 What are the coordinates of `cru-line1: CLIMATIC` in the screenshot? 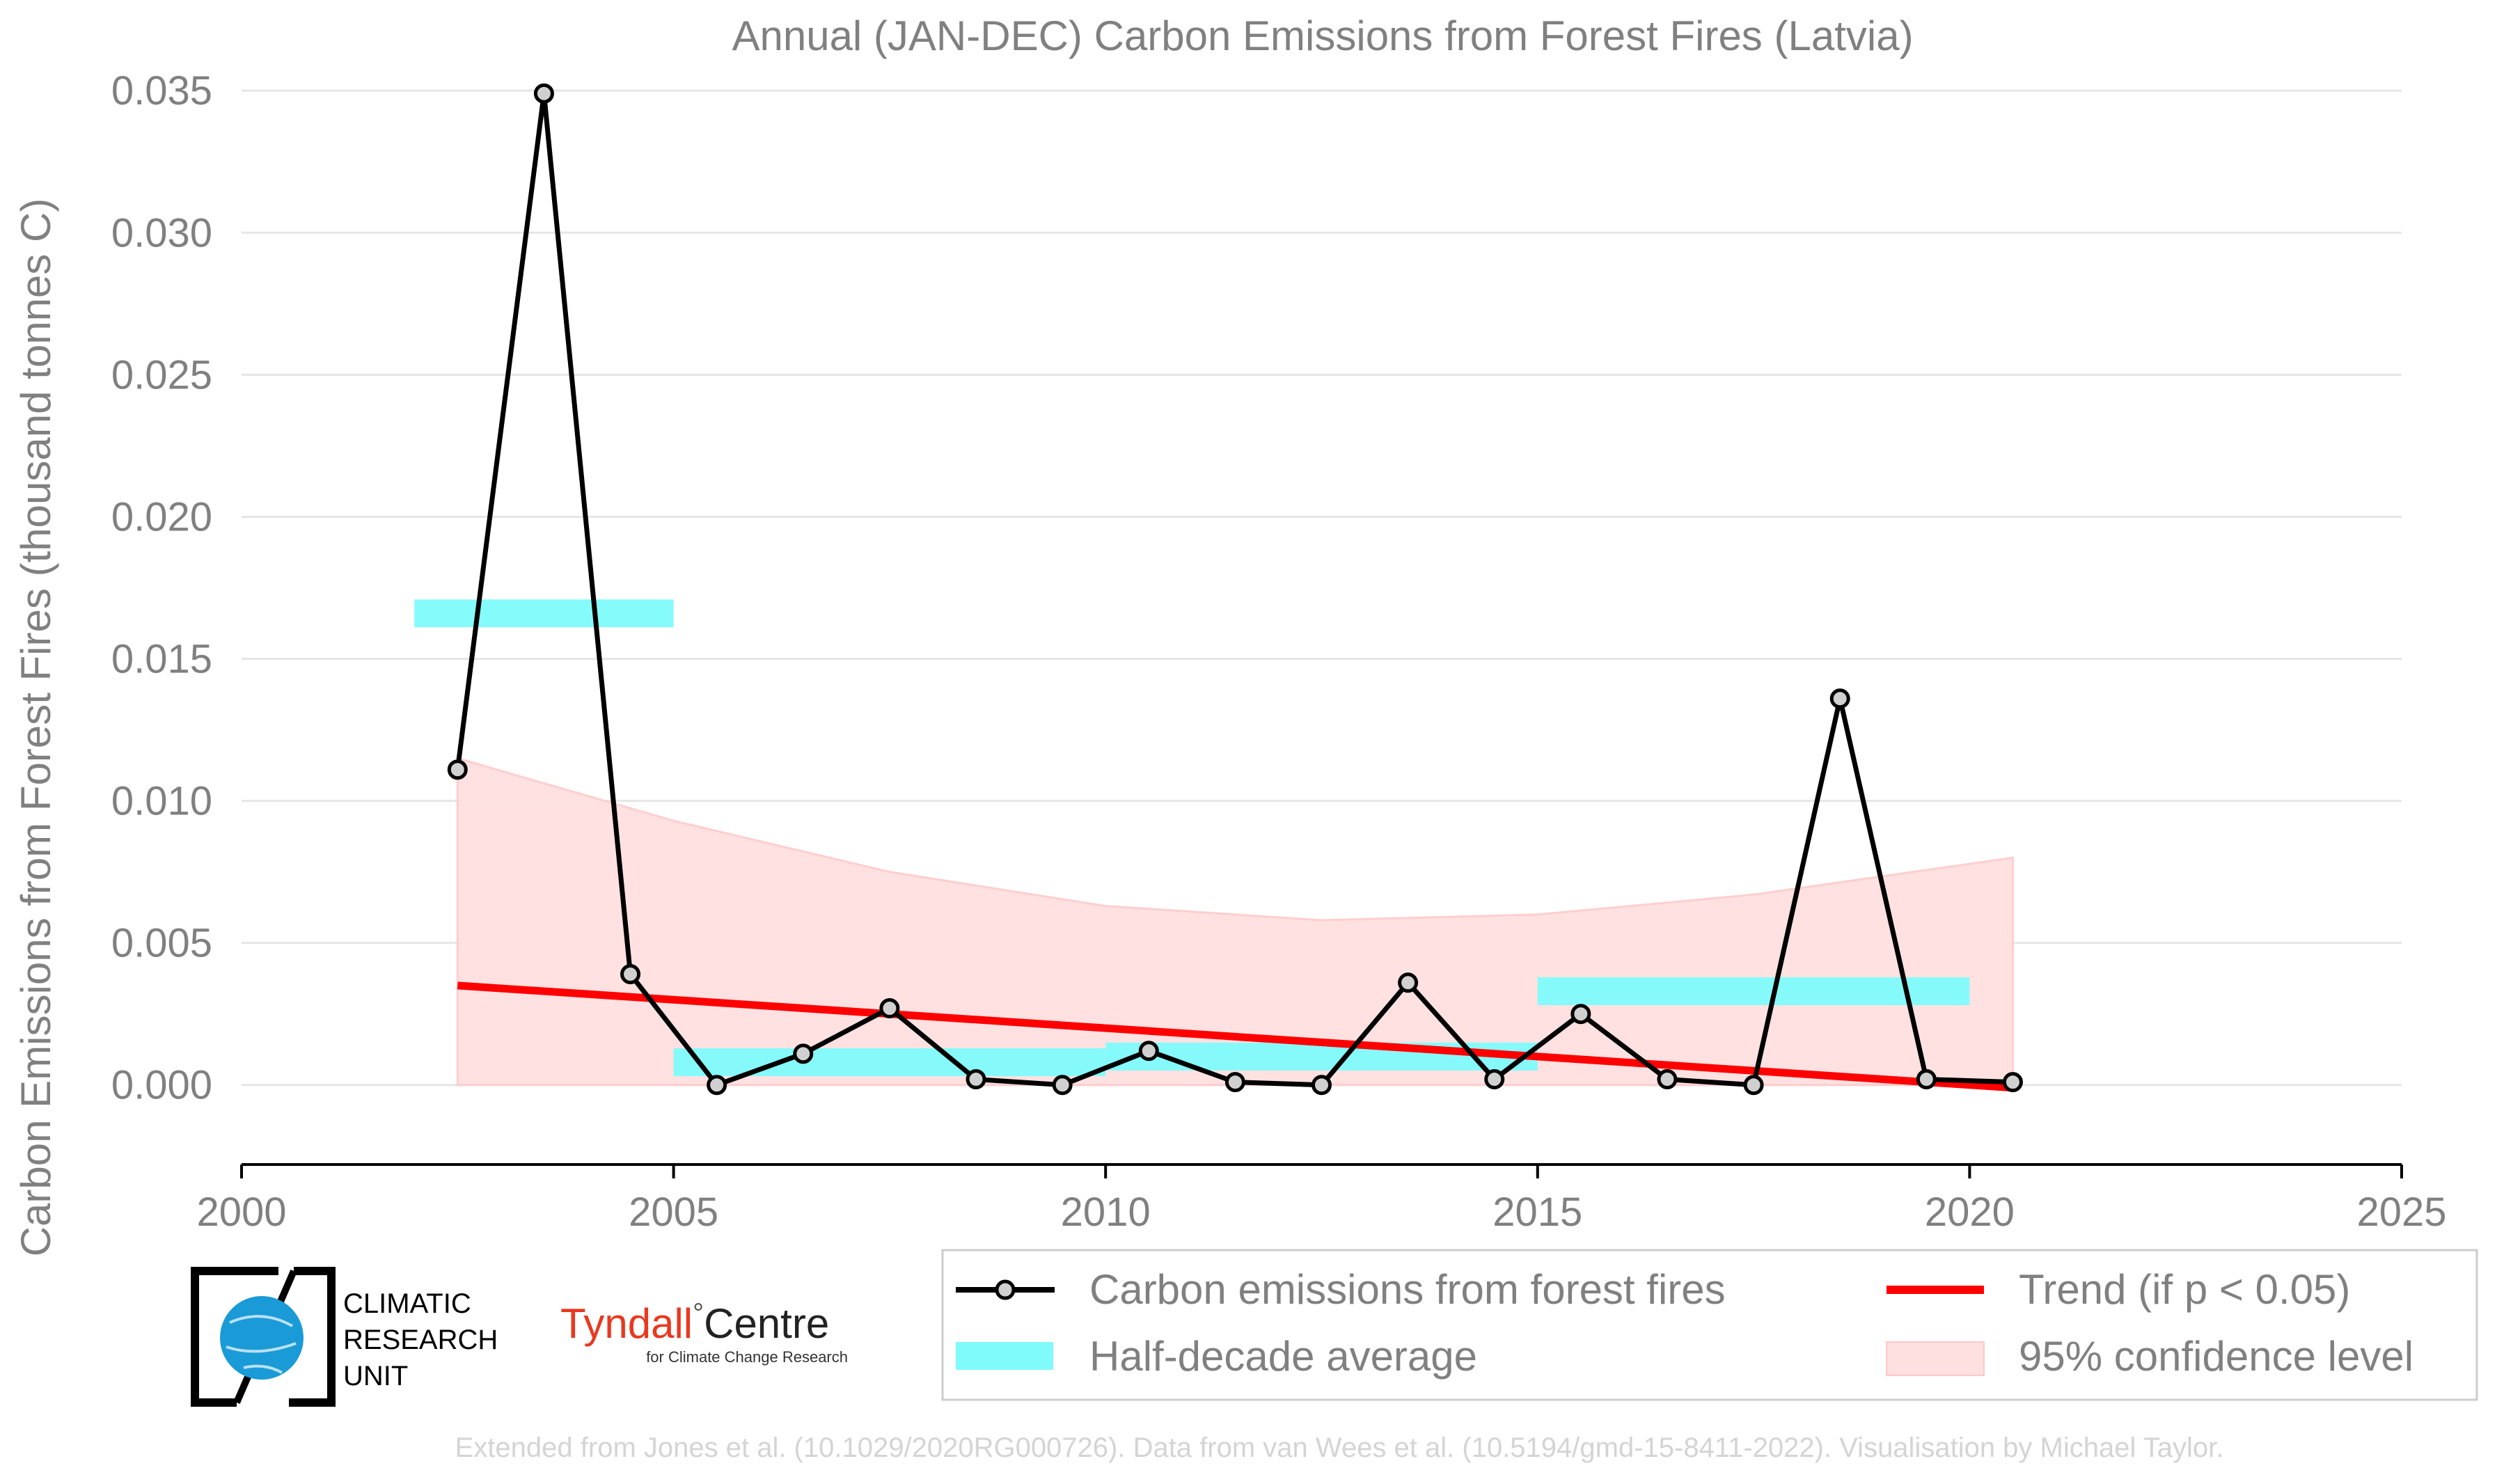 It's located at (407, 1303).